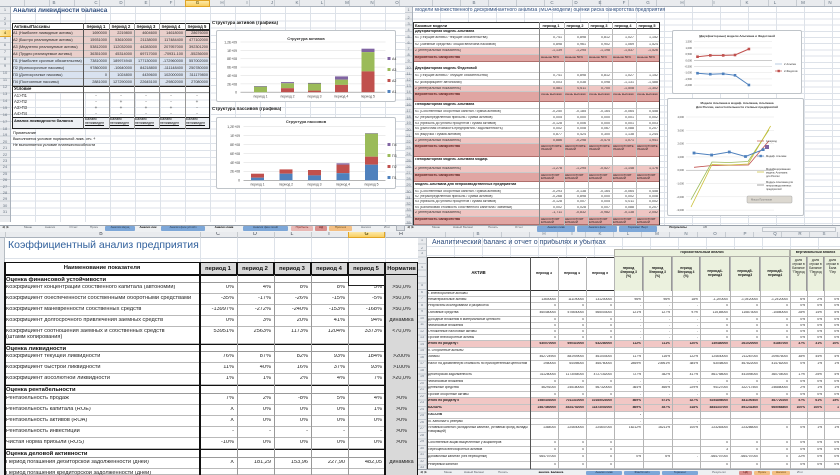 The width and height of the screenshot is (840, 475). What do you see at coordinates (790, 64) in the screenshot?
I see `svg-text: 2 Альтма` at bounding box center [790, 64].